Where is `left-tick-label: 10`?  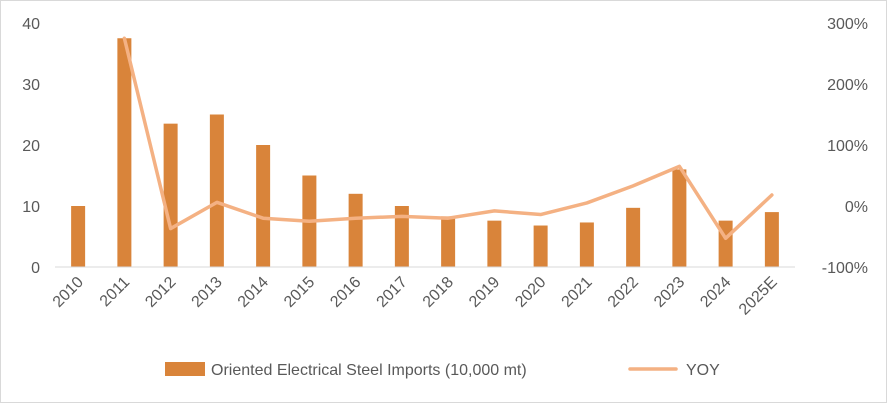
left-tick-label: 10 is located at coordinates (31, 207).